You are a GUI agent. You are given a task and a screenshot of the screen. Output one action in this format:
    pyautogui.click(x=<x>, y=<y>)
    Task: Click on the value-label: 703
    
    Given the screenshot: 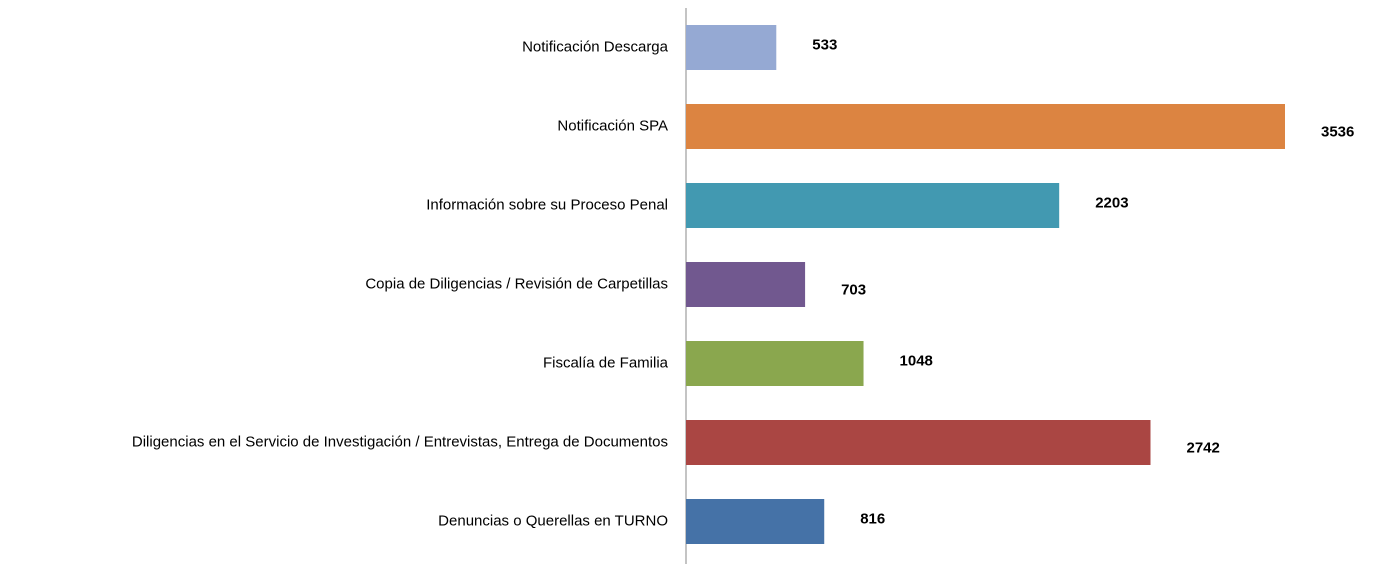 What is the action you would take?
    pyautogui.click(x=853, y=289)
    